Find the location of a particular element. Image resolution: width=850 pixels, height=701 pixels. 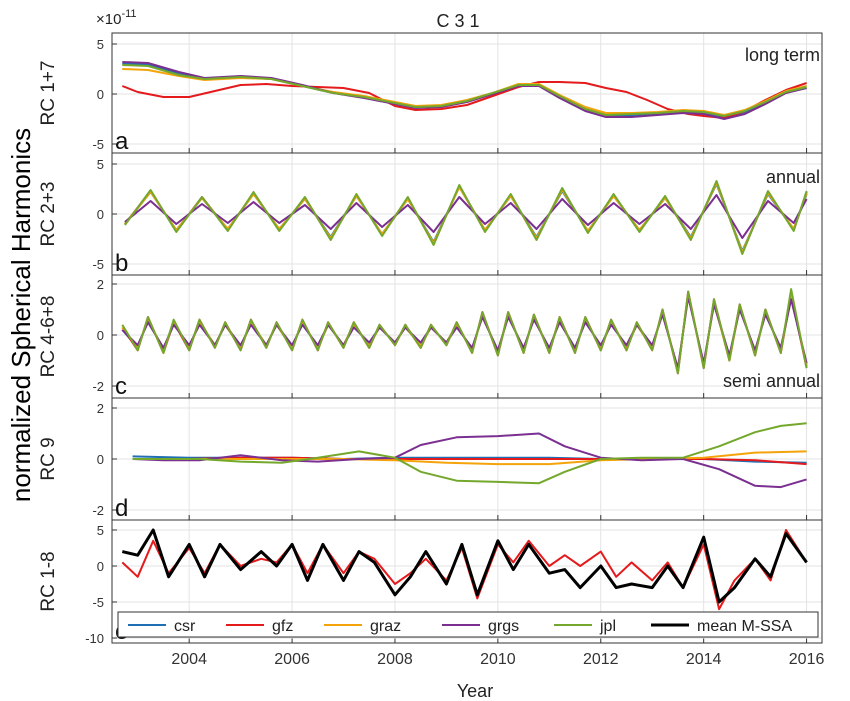

legend-item-grgs: grgs is located at coordinates (480, 626).